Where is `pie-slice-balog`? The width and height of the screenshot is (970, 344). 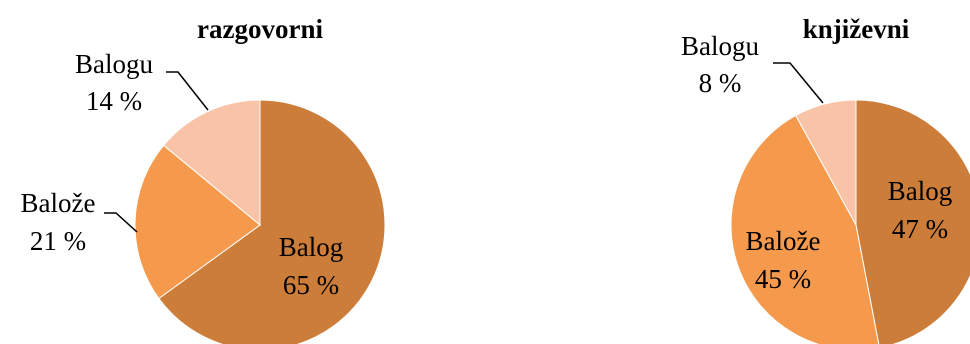 pie-slice-balog is located at coordinates (912, 221).